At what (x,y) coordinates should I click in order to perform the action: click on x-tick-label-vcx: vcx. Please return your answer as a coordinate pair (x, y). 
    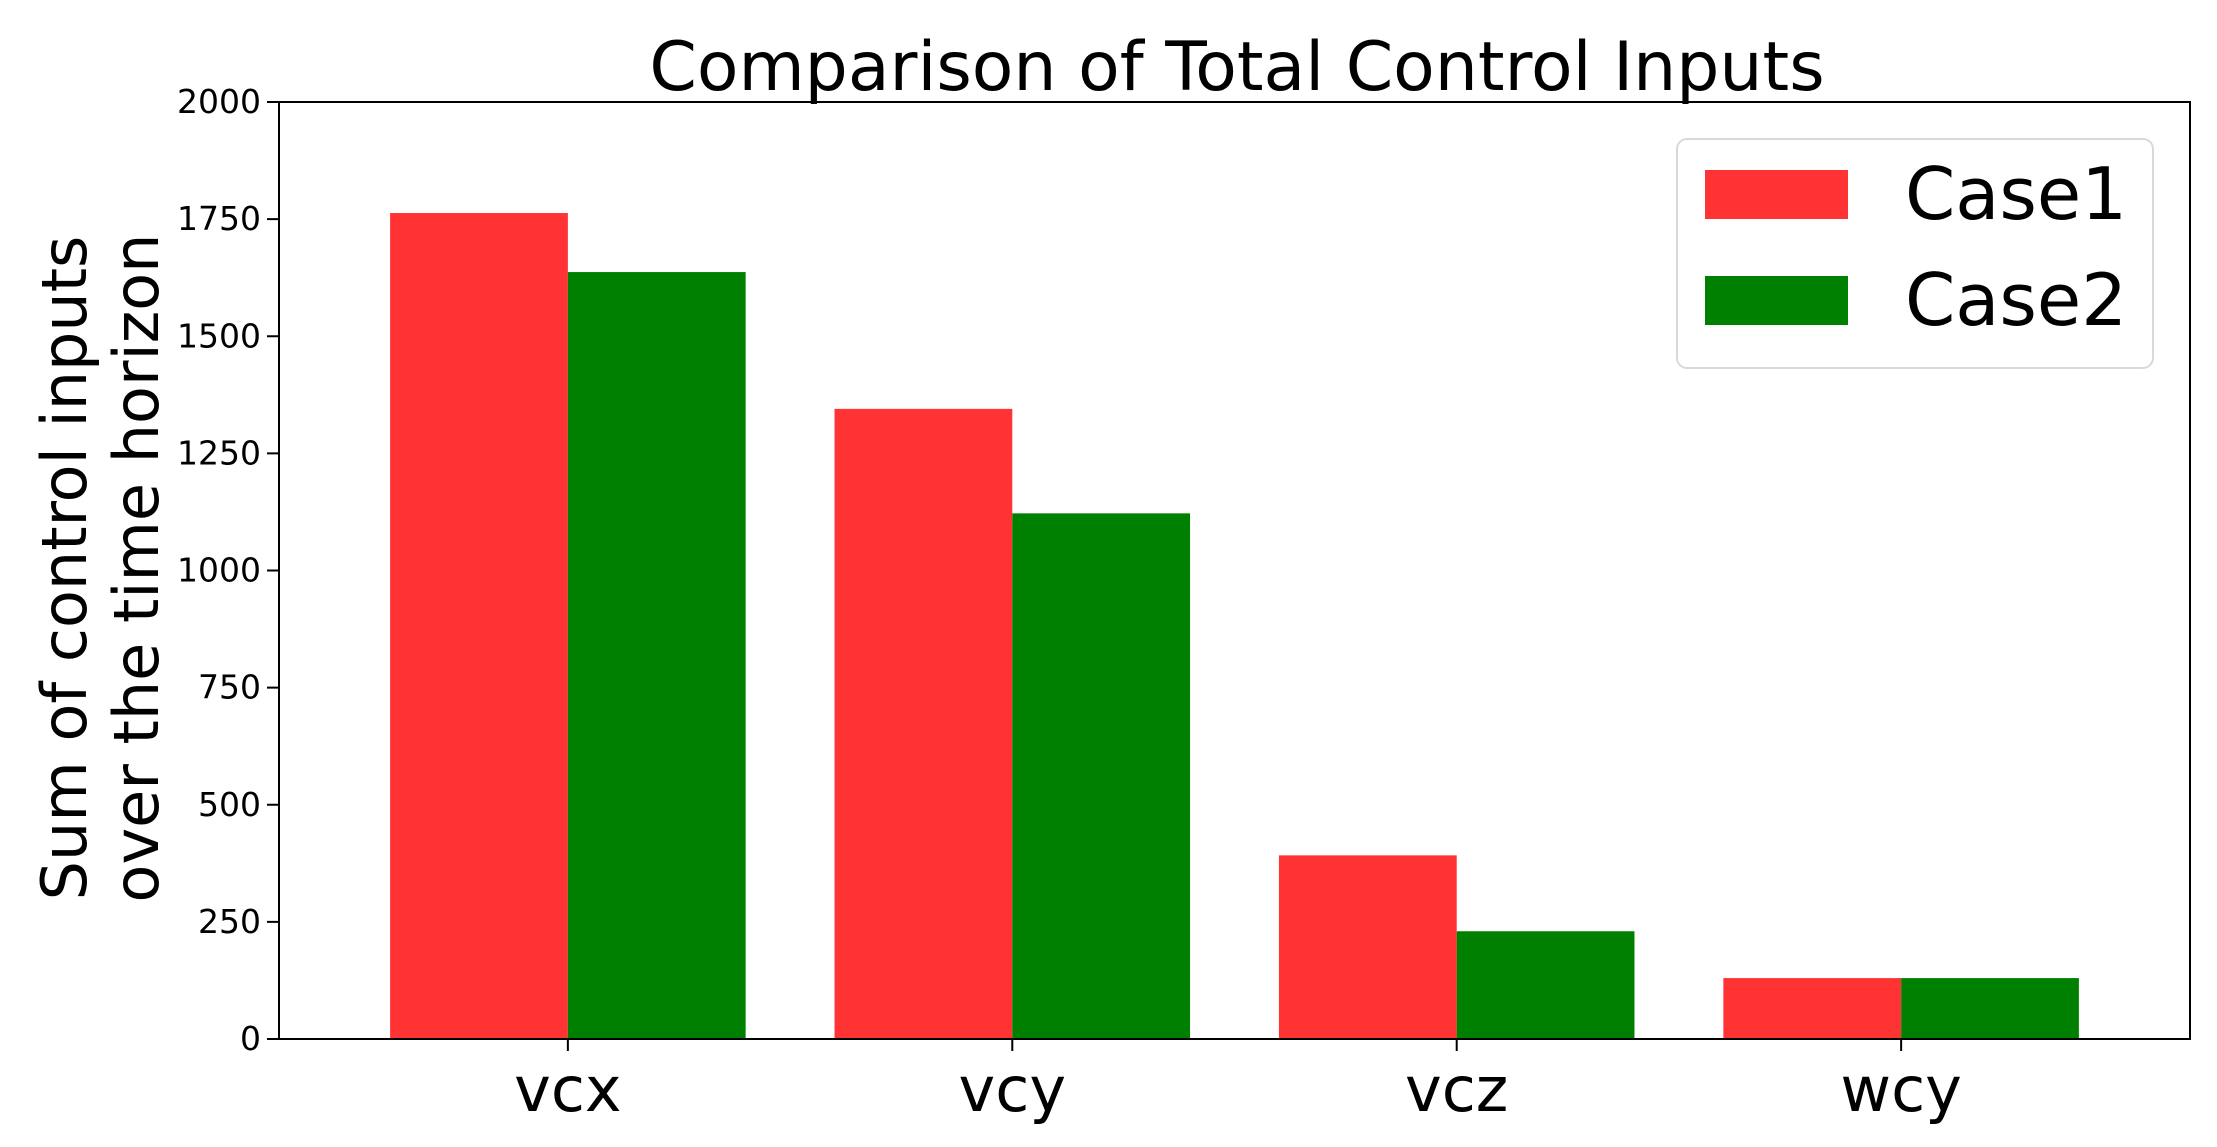
    Looking at the image, I should click on (567, 1089).